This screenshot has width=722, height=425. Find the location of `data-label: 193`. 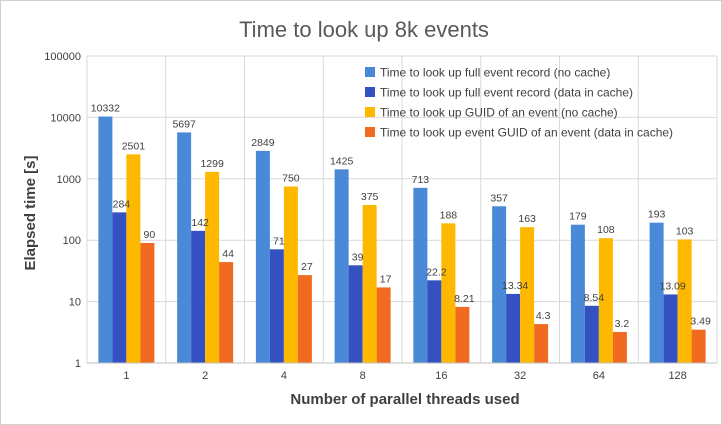

data-label: 193 is located at coordinates (657, 215).